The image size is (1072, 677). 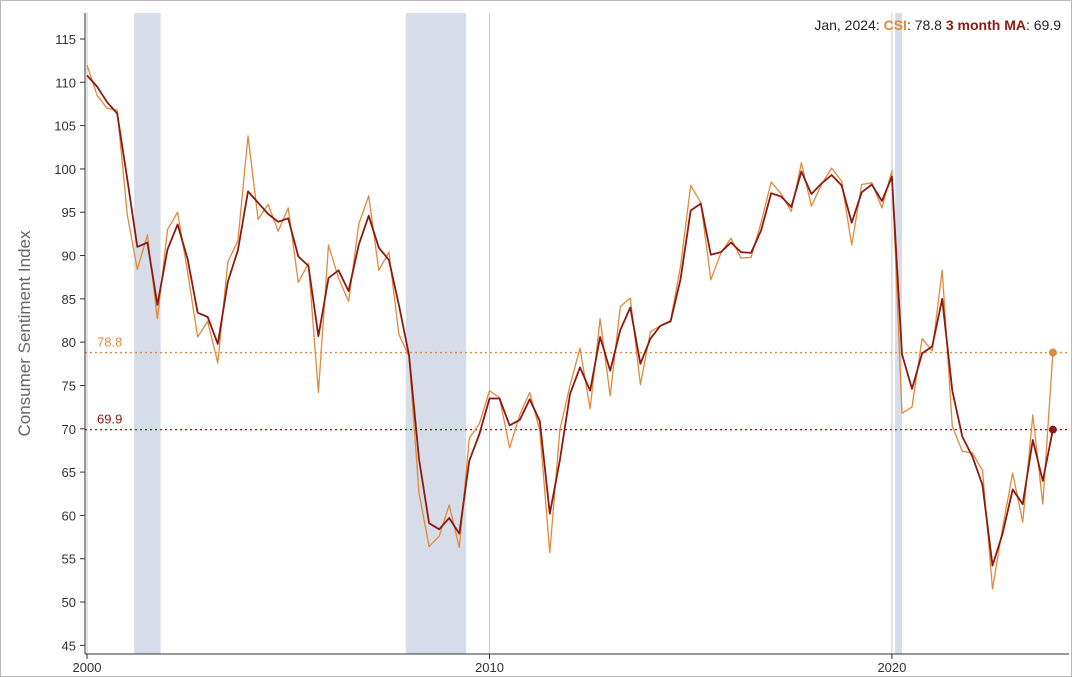 What do you see at coordinates (69, 515) in the screenshot?
I see `y-tick-label: 60` at bounding box center [69, 515].